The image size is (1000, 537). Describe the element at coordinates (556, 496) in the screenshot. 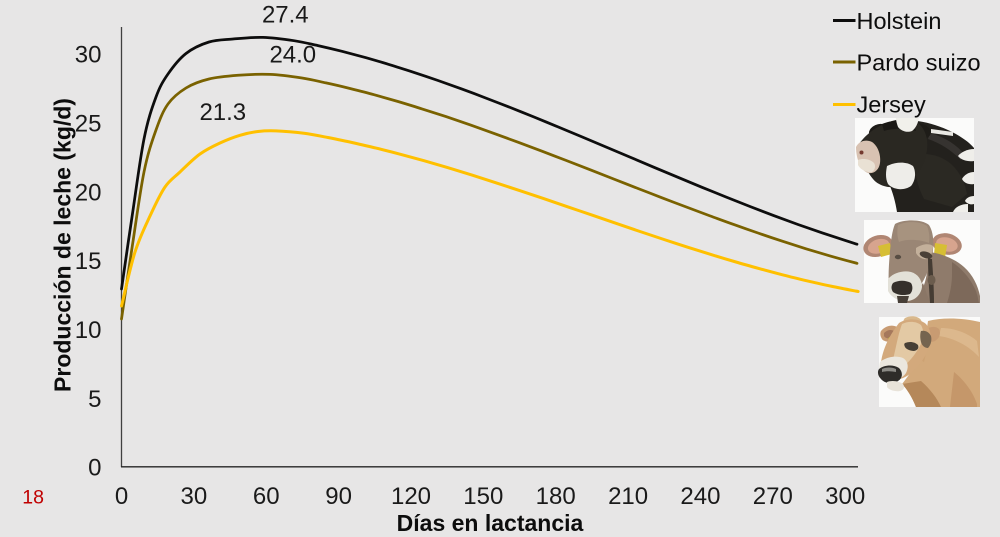

I see `svg-text: 180` at that location.